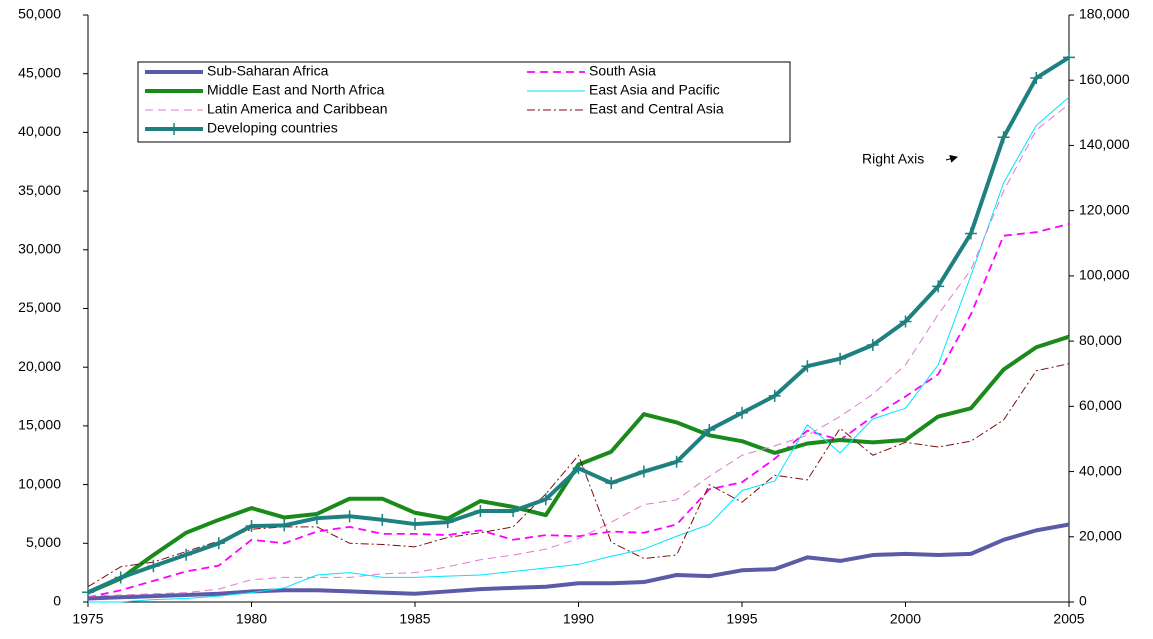 This screenshot has width=1153, height=639. I want to click on legend-label: Developing countries, so click(272, 128).